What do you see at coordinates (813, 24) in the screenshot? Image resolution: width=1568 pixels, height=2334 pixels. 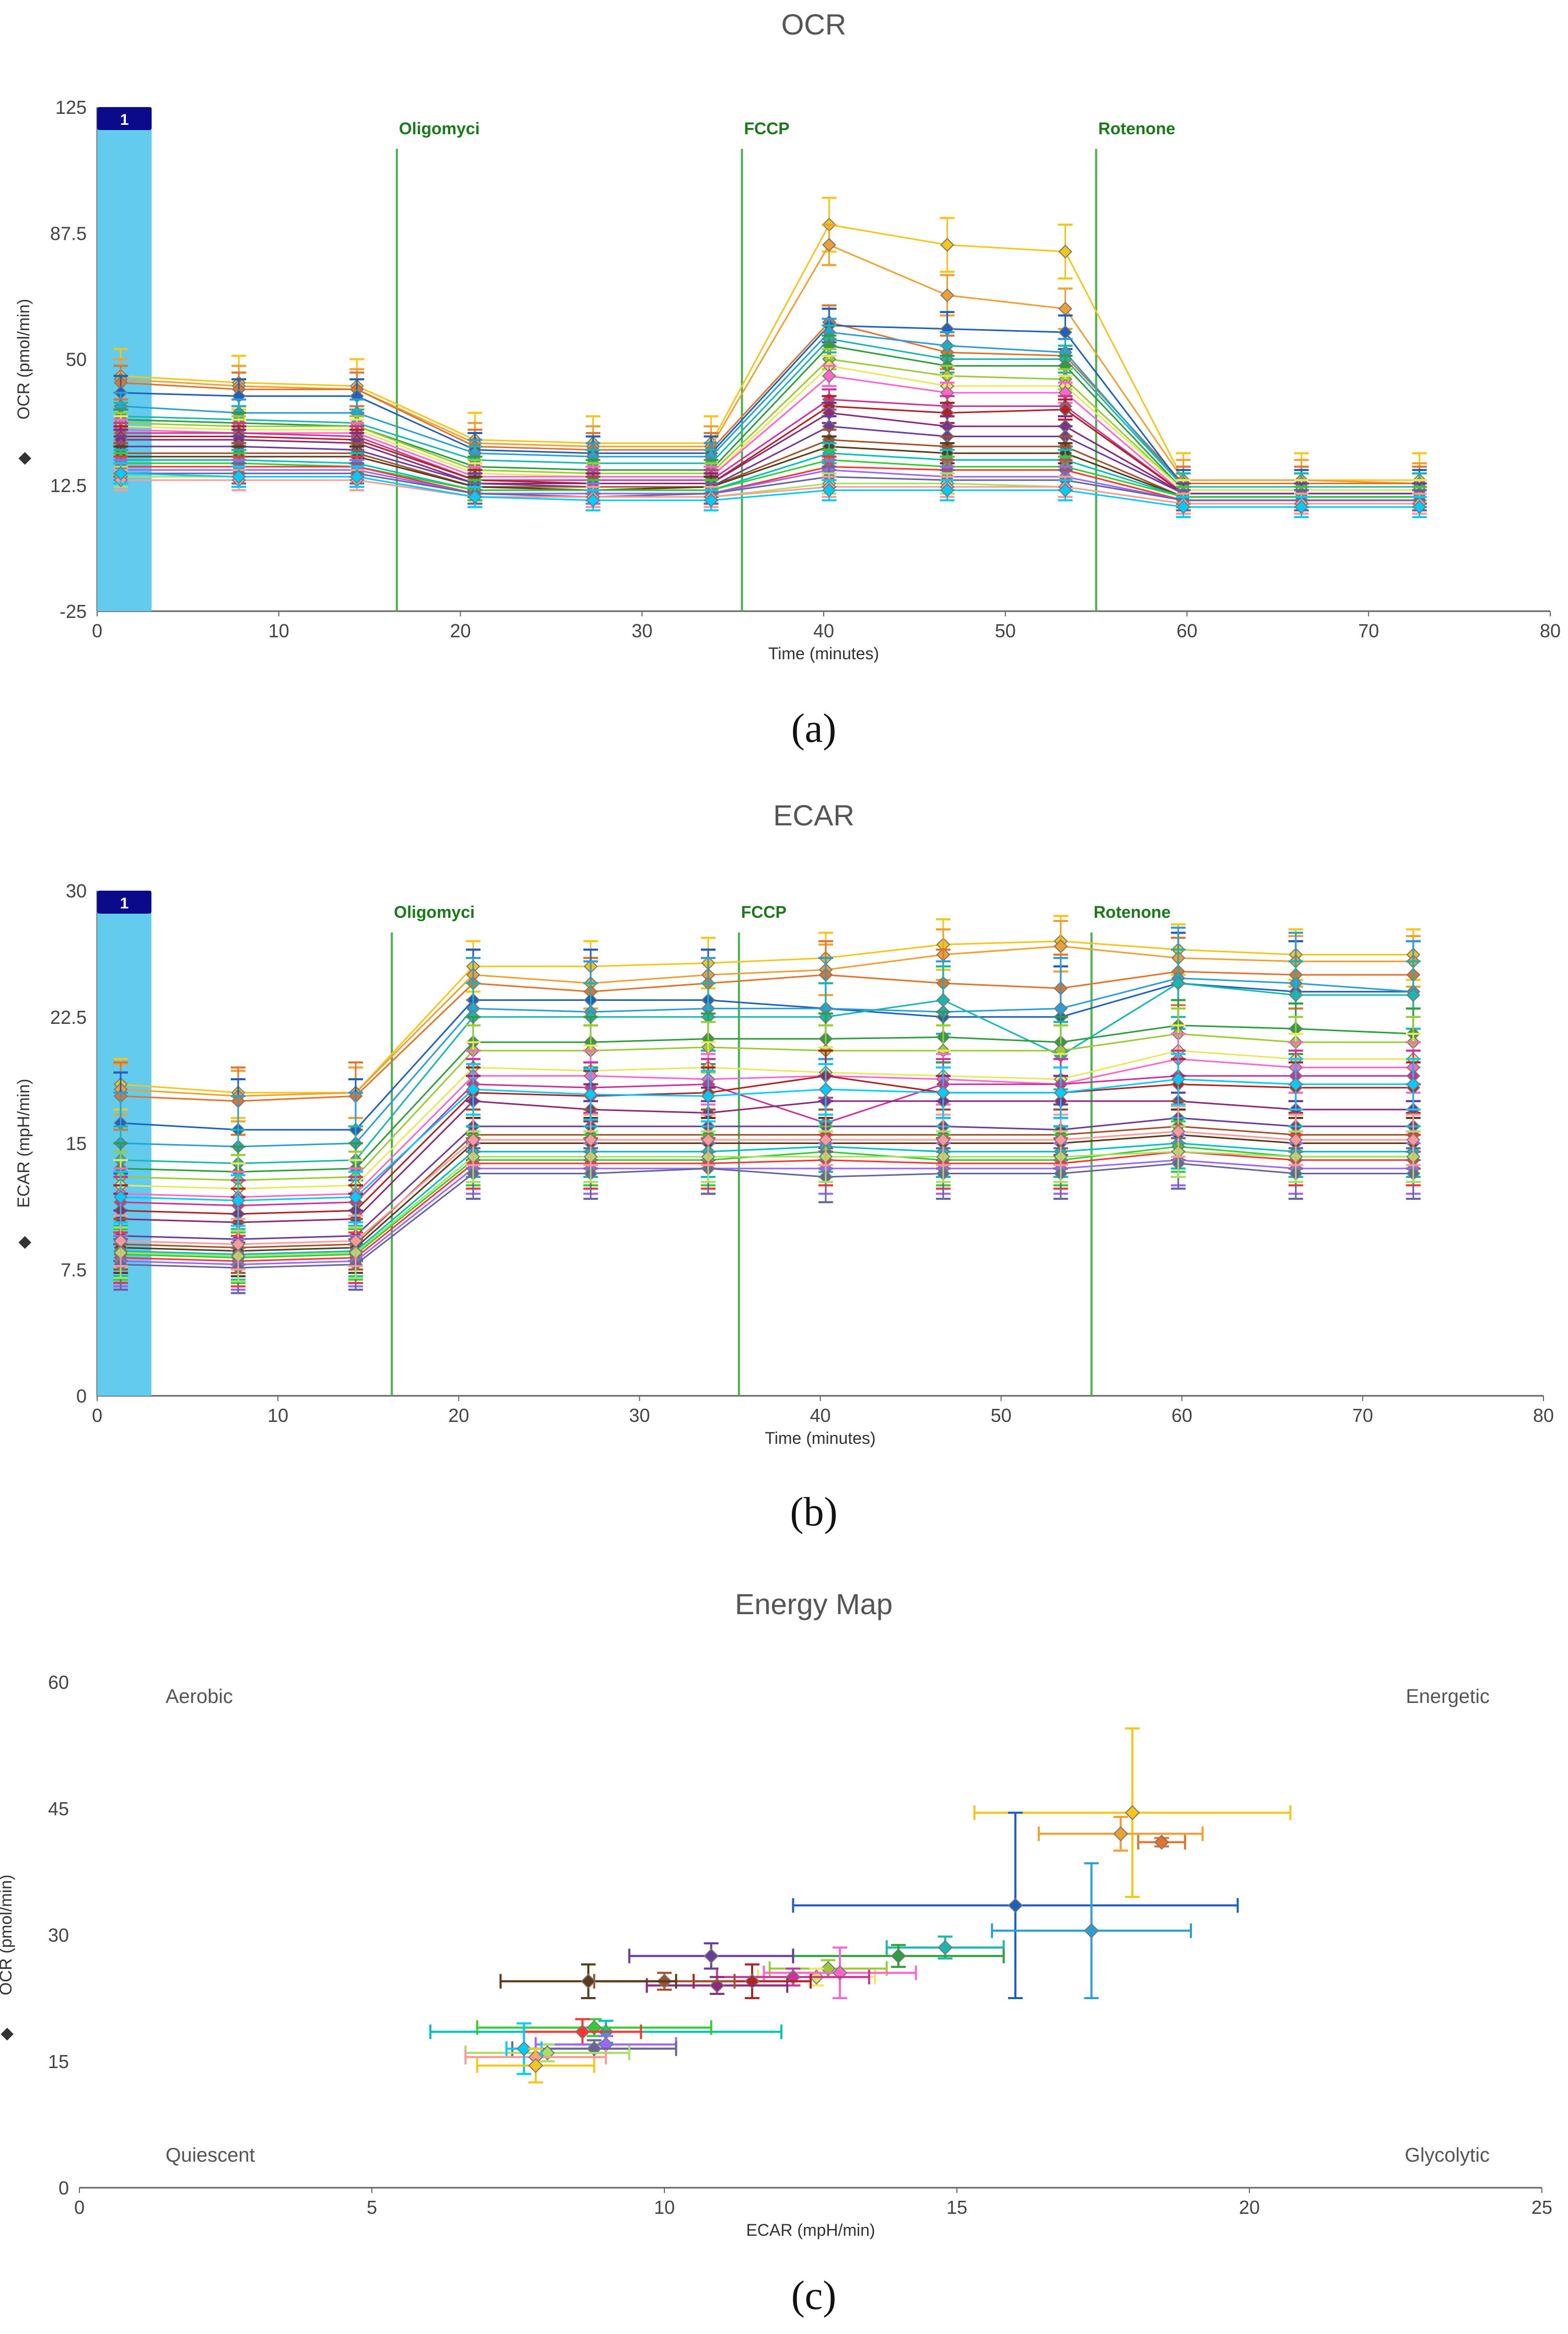 I see `ocr-chart-title: OCR` at bounding box center [813, 24].